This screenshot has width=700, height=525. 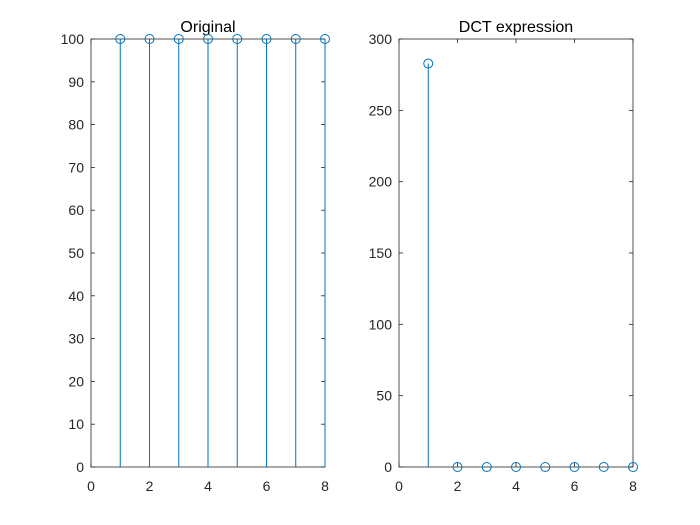 I want to click on y-tick-label: 40, so click(x=76, y=296).